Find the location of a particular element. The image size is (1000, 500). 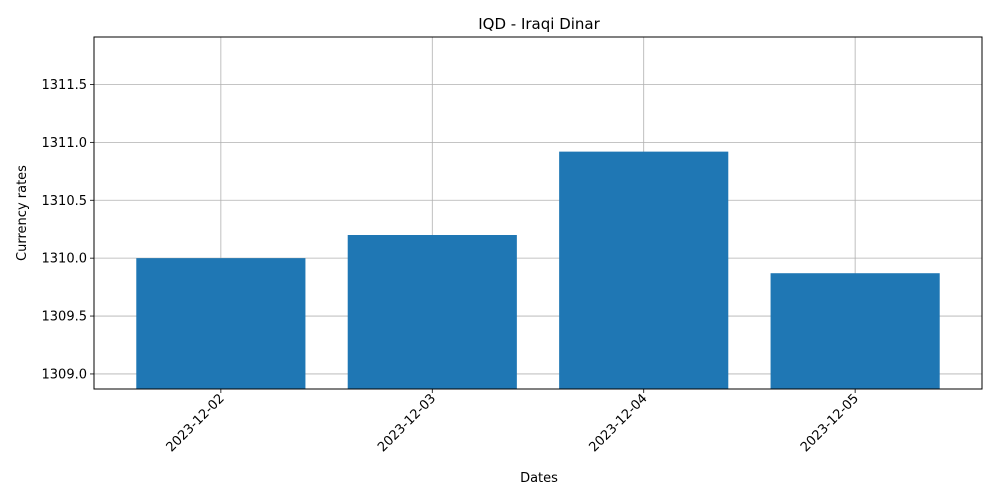

chart-title: IQD - Iraqi Dinar is located at coordinates (539, 24).